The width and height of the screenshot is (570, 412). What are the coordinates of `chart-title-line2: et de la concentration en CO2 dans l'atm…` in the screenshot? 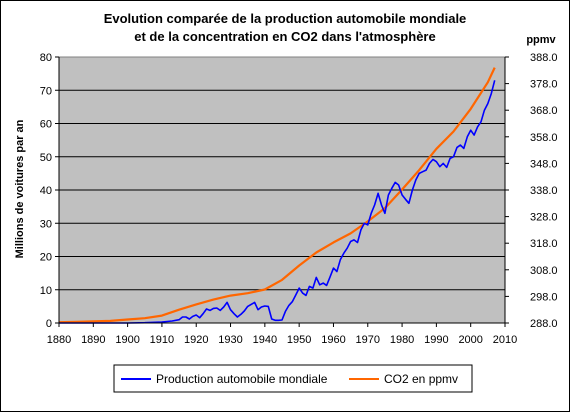 It's located at (284, 36).